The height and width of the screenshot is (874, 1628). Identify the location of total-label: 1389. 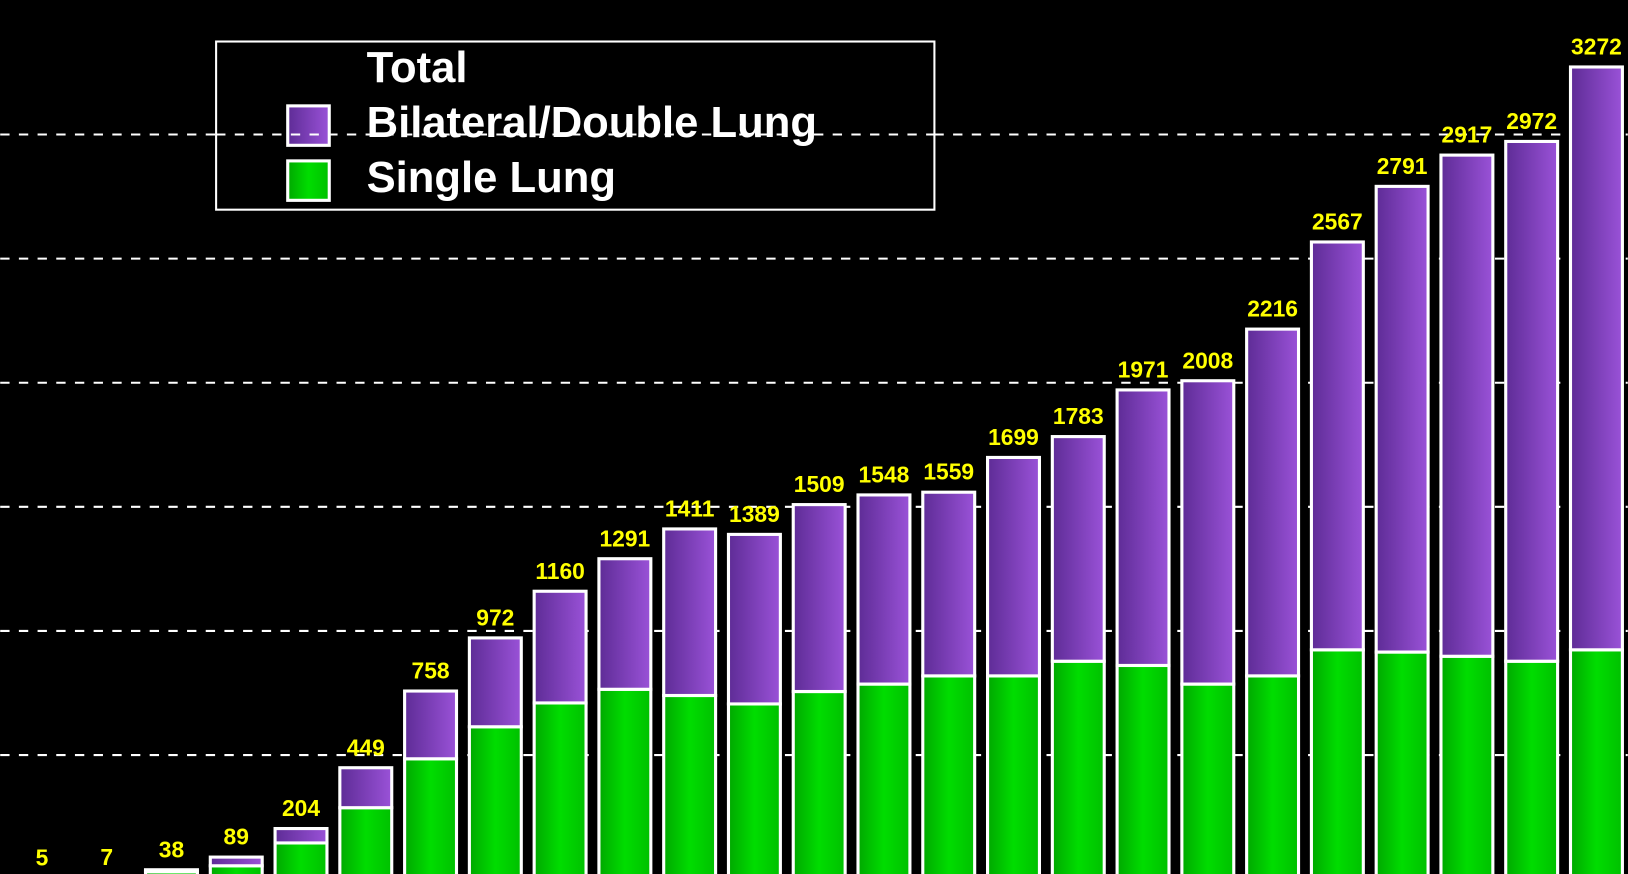
(754, 514).